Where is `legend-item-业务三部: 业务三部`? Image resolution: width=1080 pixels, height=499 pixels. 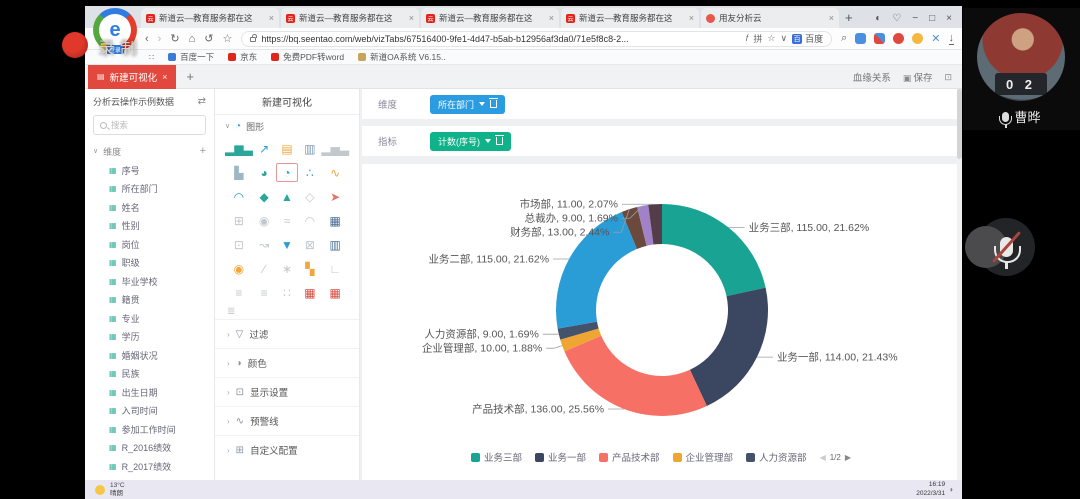 legend-item-业务三部: 业务三部 is located at coordinates (496, 457).